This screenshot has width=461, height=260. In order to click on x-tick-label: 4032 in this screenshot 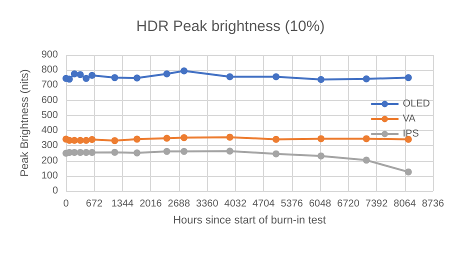, I will do `click(235, 204)`.